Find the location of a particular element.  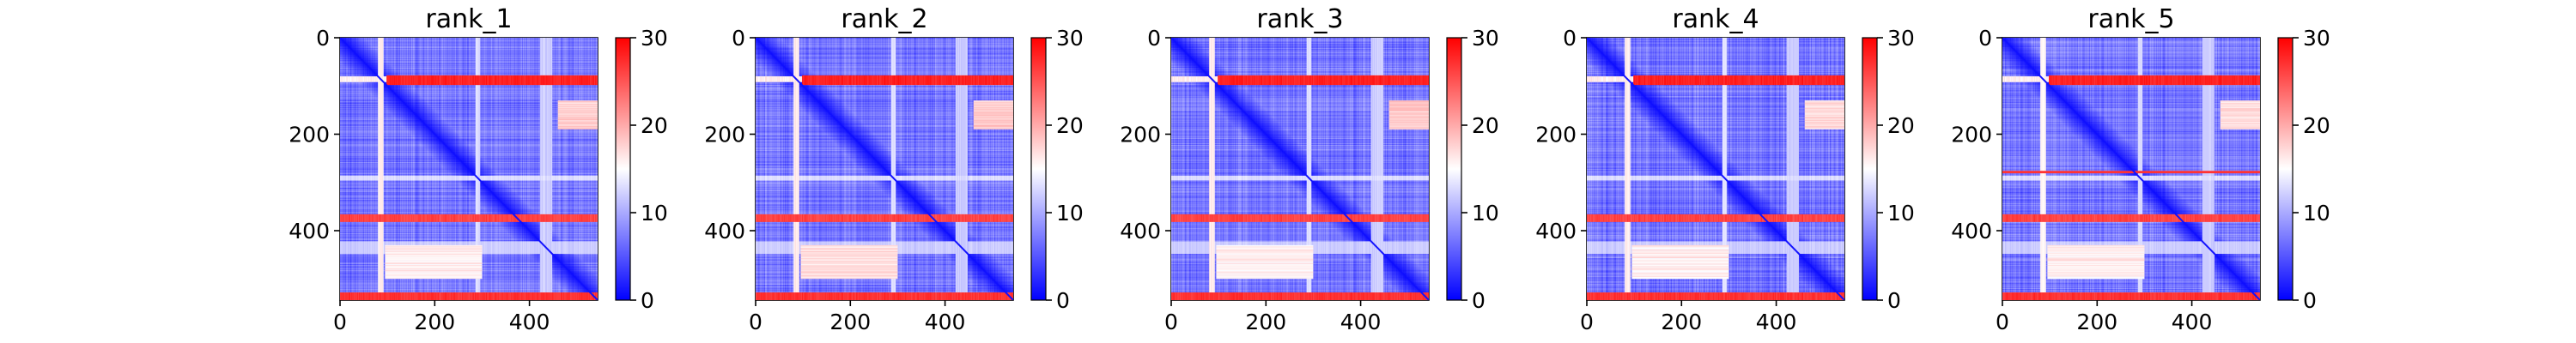

panel-title: rank_4 is located at coordinates (1715, 19).